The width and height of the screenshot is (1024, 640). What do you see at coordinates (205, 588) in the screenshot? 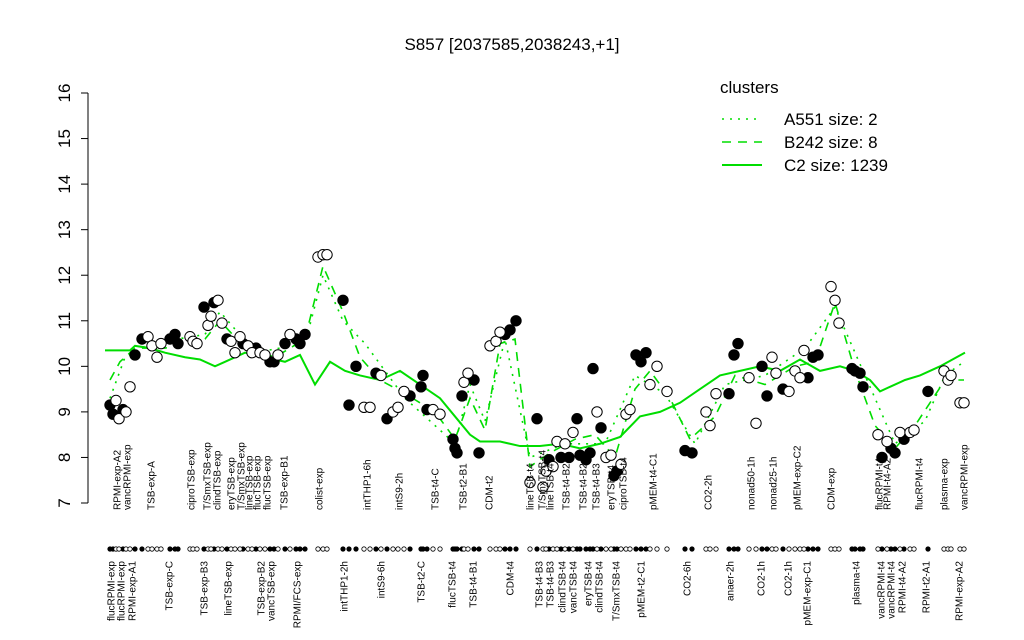
I see `category-label: TSB-exp-B3` at bounding box center [205, 588].